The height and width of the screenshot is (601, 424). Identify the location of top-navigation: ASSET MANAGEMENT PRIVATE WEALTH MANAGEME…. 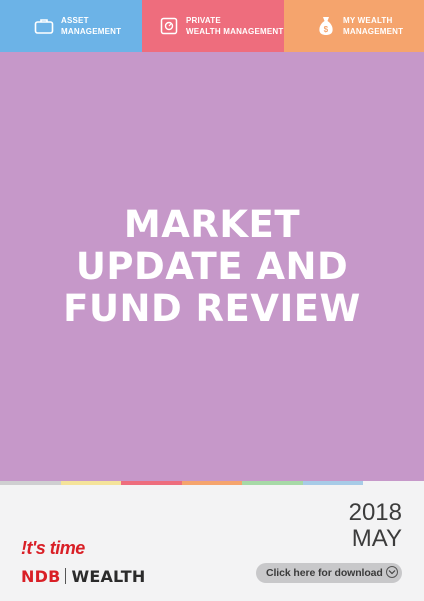
(212, 26).